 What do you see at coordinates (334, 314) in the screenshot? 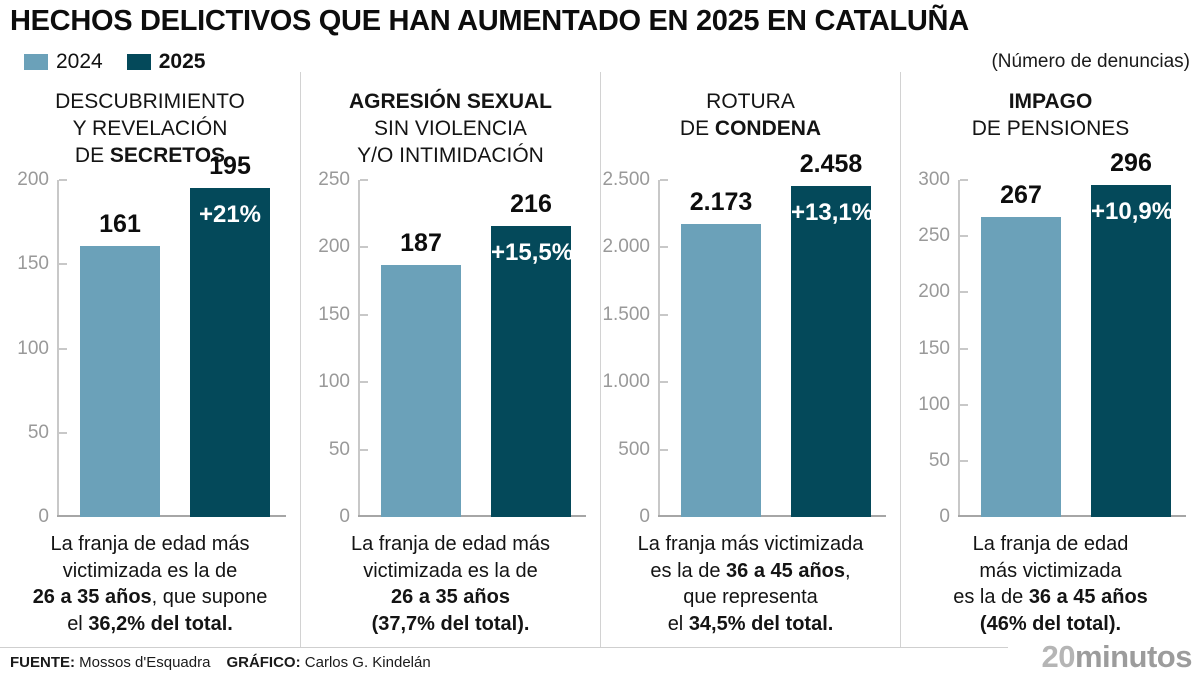
I see `y-axis-tick-label: 150` at bounding box center [334, 314].